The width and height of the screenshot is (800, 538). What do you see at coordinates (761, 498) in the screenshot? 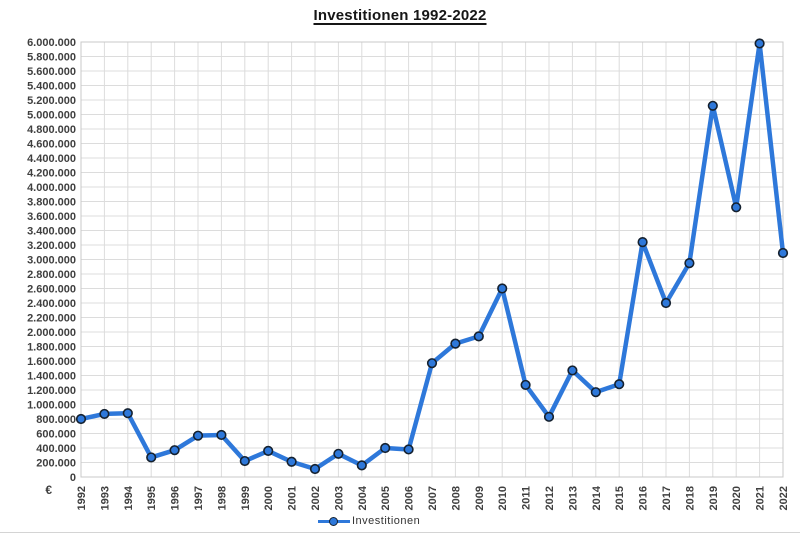
I see `x-axis-label: 2021` at bounding box center [761, 498].